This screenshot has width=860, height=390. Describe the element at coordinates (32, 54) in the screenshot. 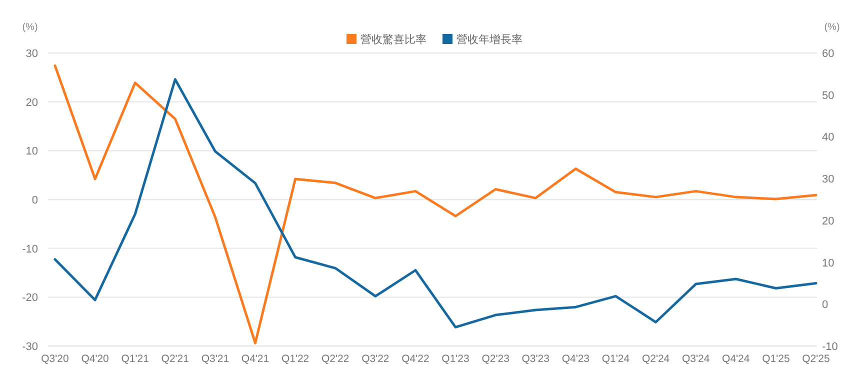

I see `y-tick-label: 30` at that location.